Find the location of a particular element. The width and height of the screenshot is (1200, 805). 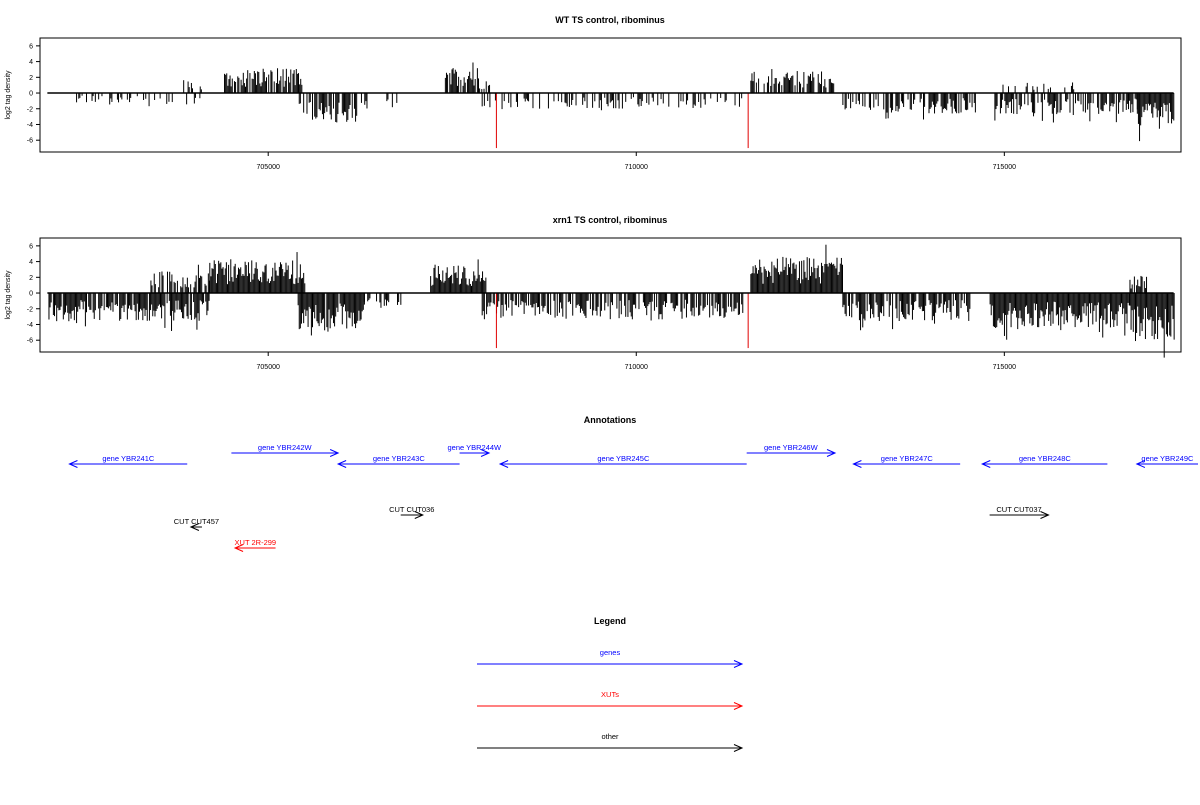

feature-arrow: gene YBR247C is located at coordinates (906, 461).